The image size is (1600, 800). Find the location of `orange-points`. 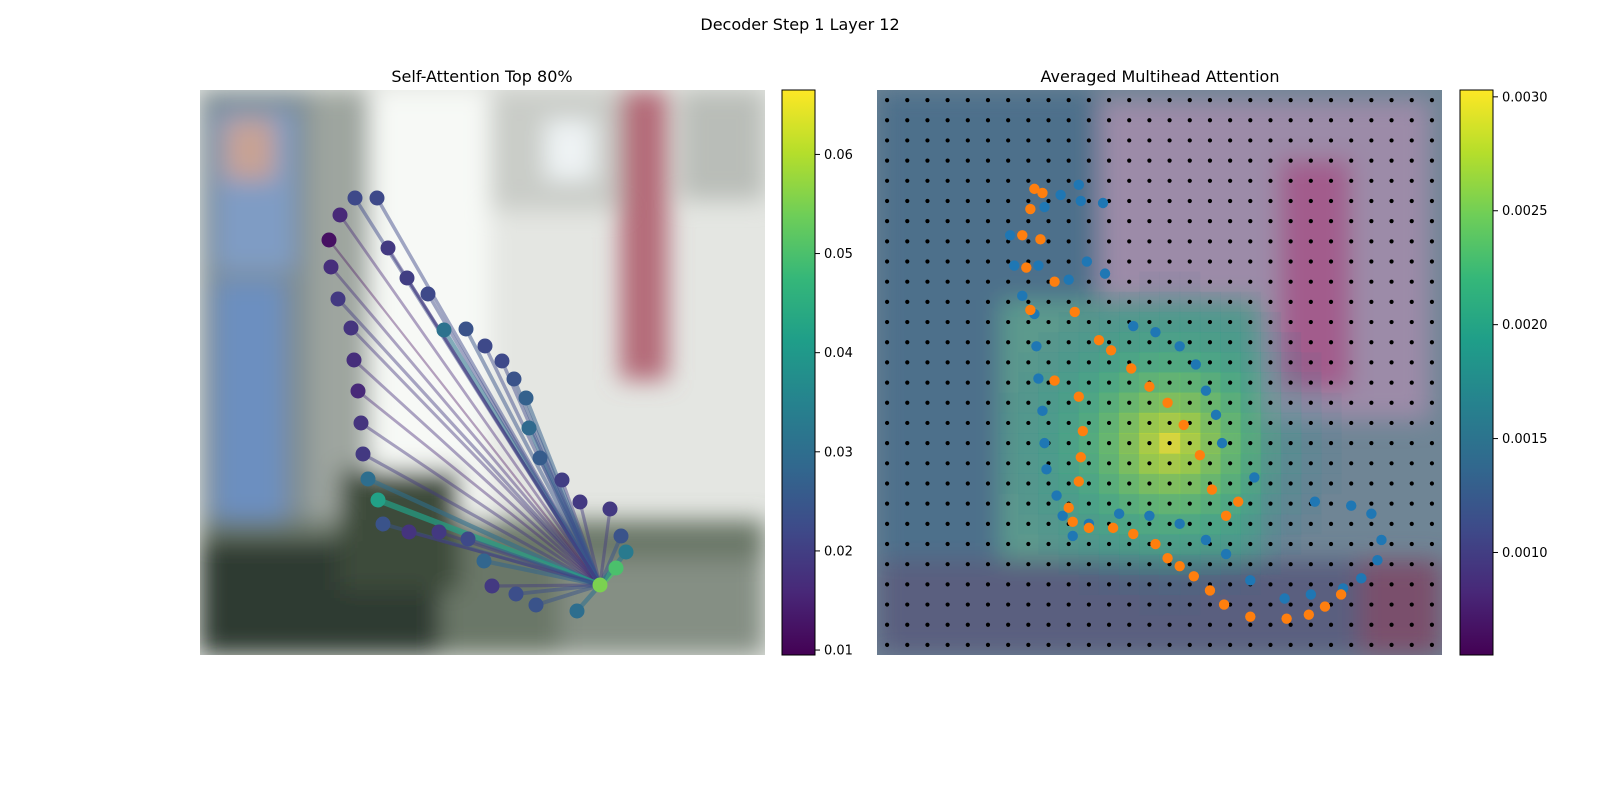

orange-points is located at coordinates (1182, 403).